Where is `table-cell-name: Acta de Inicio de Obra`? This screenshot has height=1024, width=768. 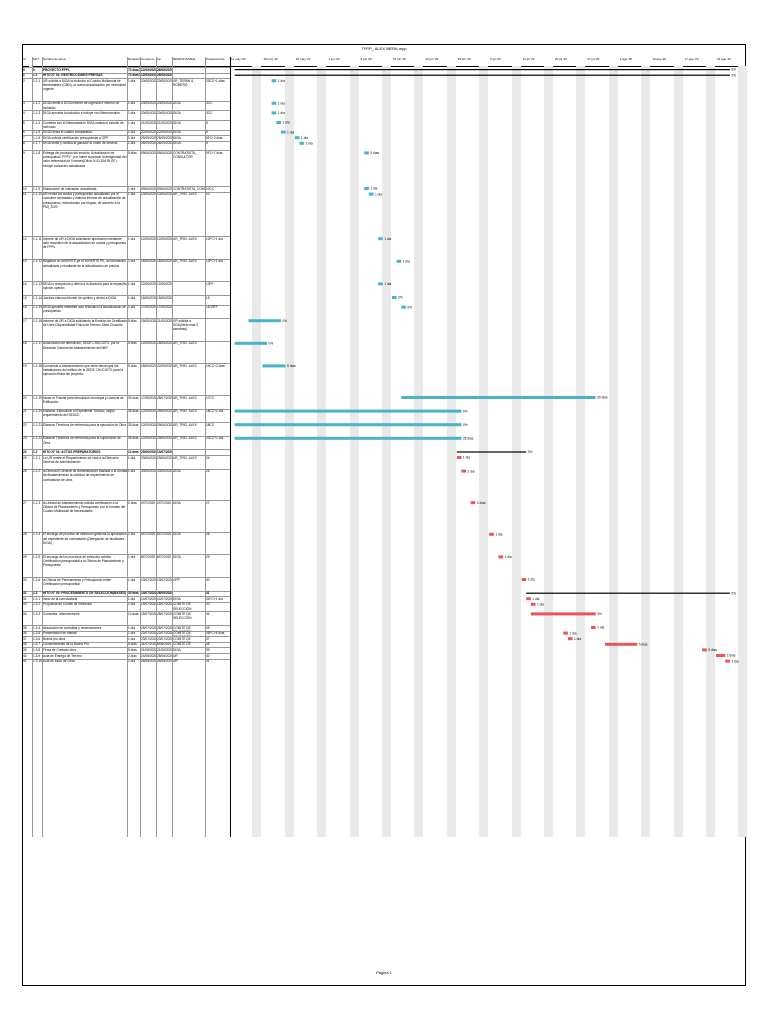 table-cell-name: Acta de Inicio de Obra is located at coordinates (59, 661).